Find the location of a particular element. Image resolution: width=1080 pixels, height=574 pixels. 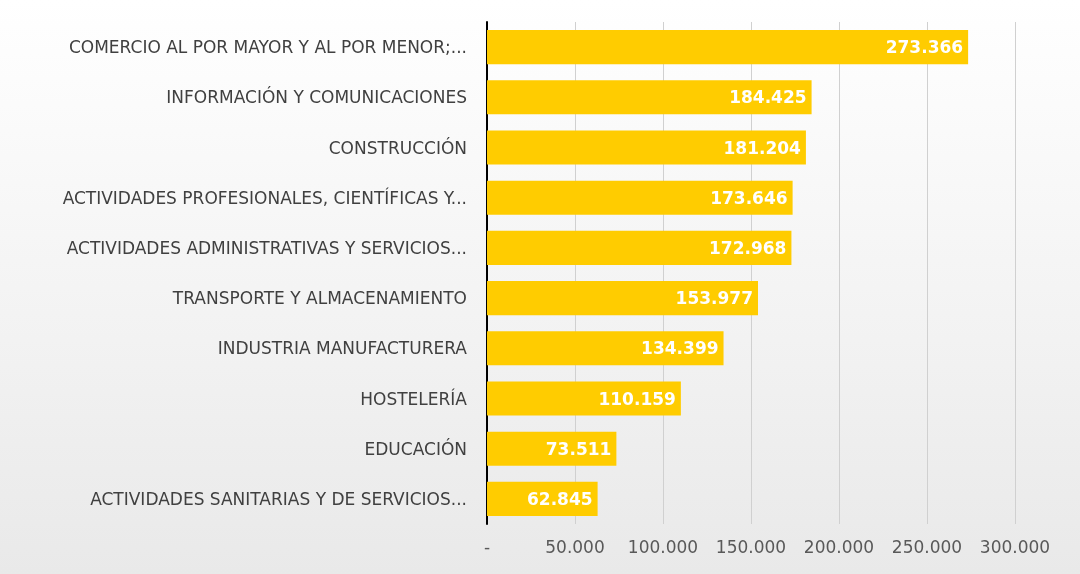

x-tick-label: 150.000 is located at coordinates (751, 546).